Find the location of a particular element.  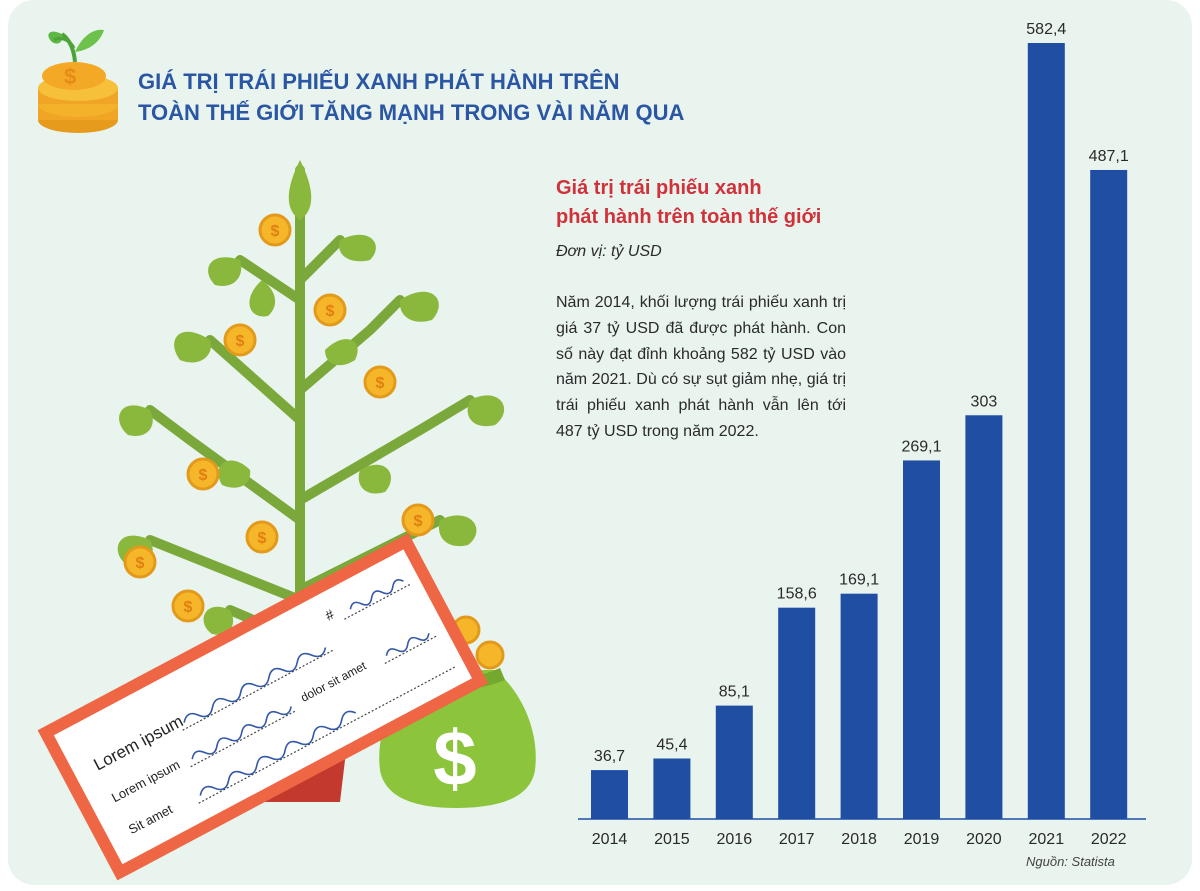

value-label-2021: 582,4 is located at coordinates (1046, 29).